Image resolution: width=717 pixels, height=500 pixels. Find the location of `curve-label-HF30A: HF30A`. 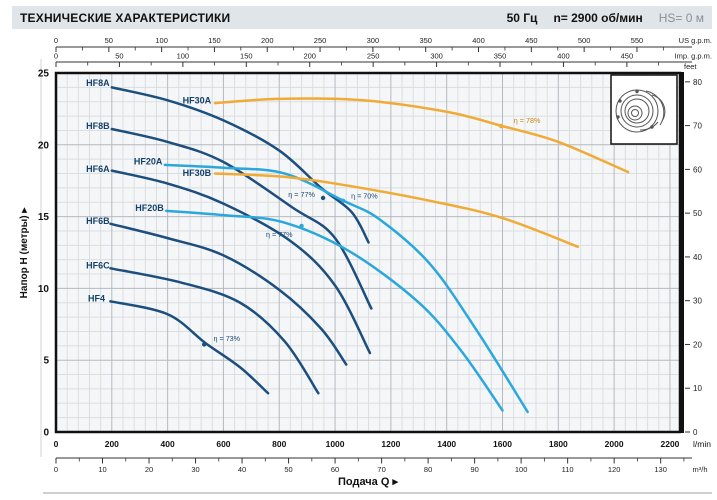

curve-label-HF30A: HF30A is located at coordinates (197, 100).